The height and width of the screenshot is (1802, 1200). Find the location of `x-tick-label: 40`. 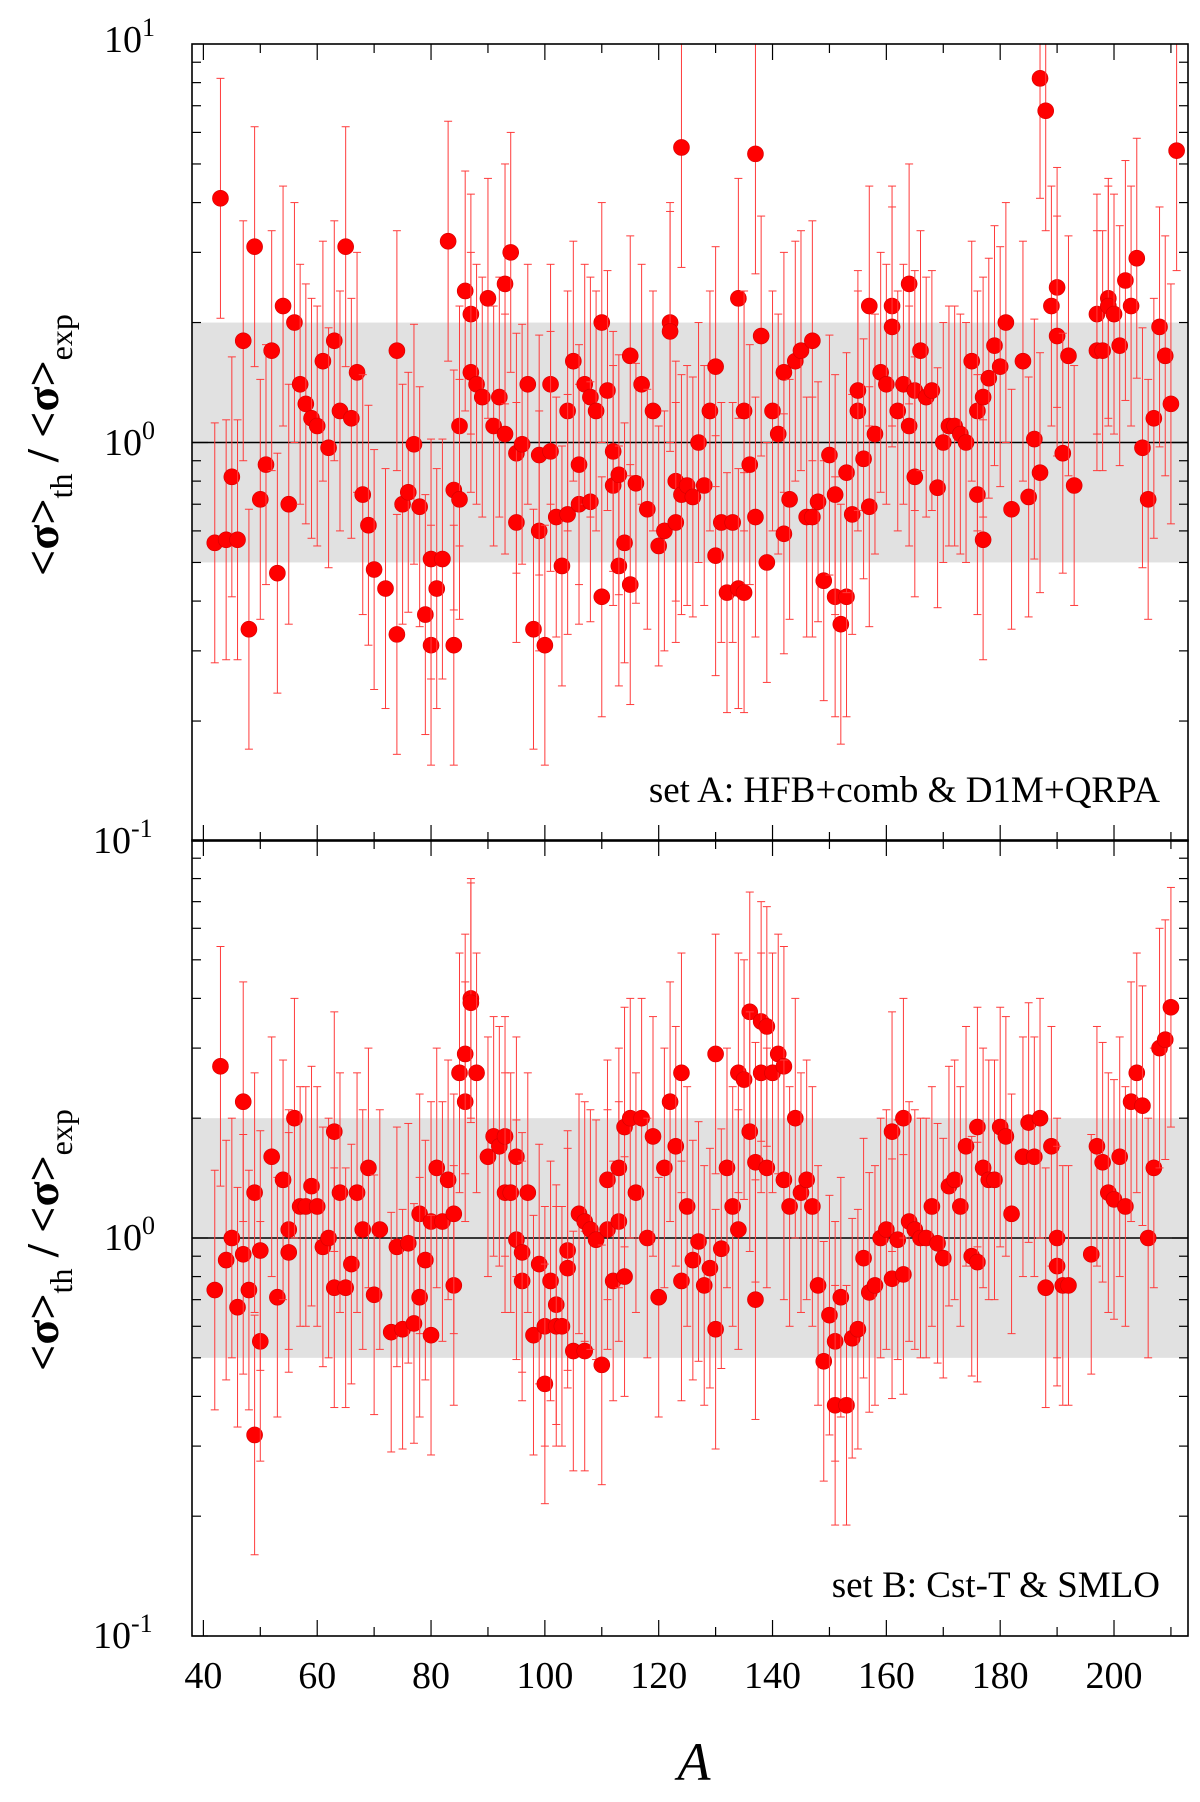

x-tick-label: 40 is located at coordinates (203, 1676).